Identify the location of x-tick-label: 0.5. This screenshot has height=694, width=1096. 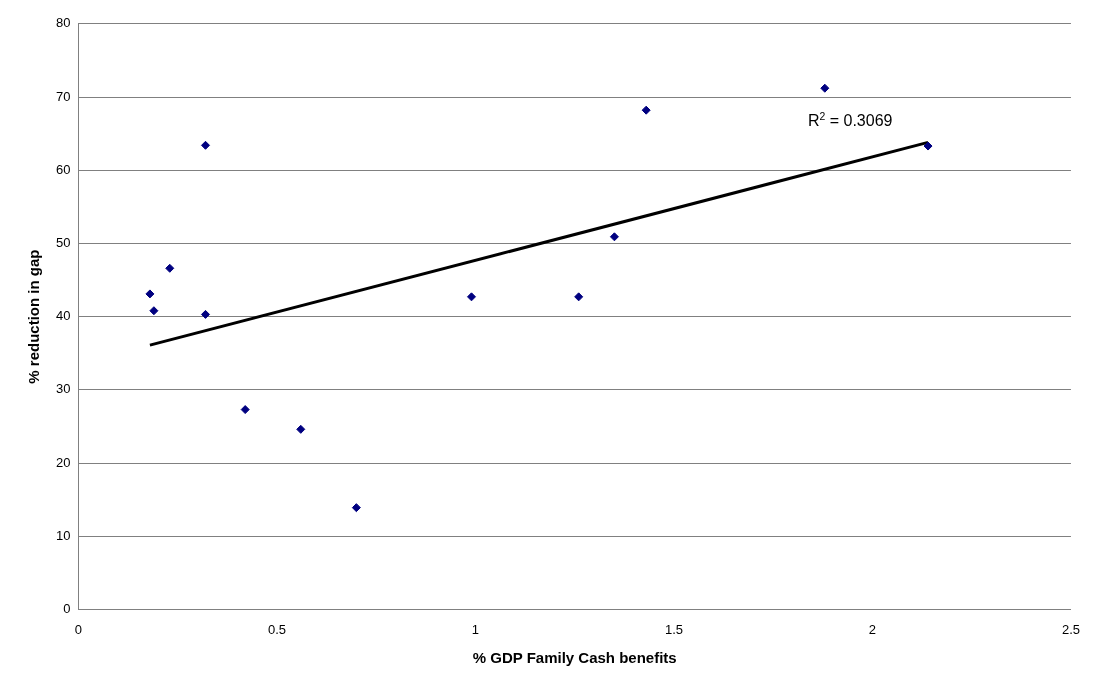
(276, 629).